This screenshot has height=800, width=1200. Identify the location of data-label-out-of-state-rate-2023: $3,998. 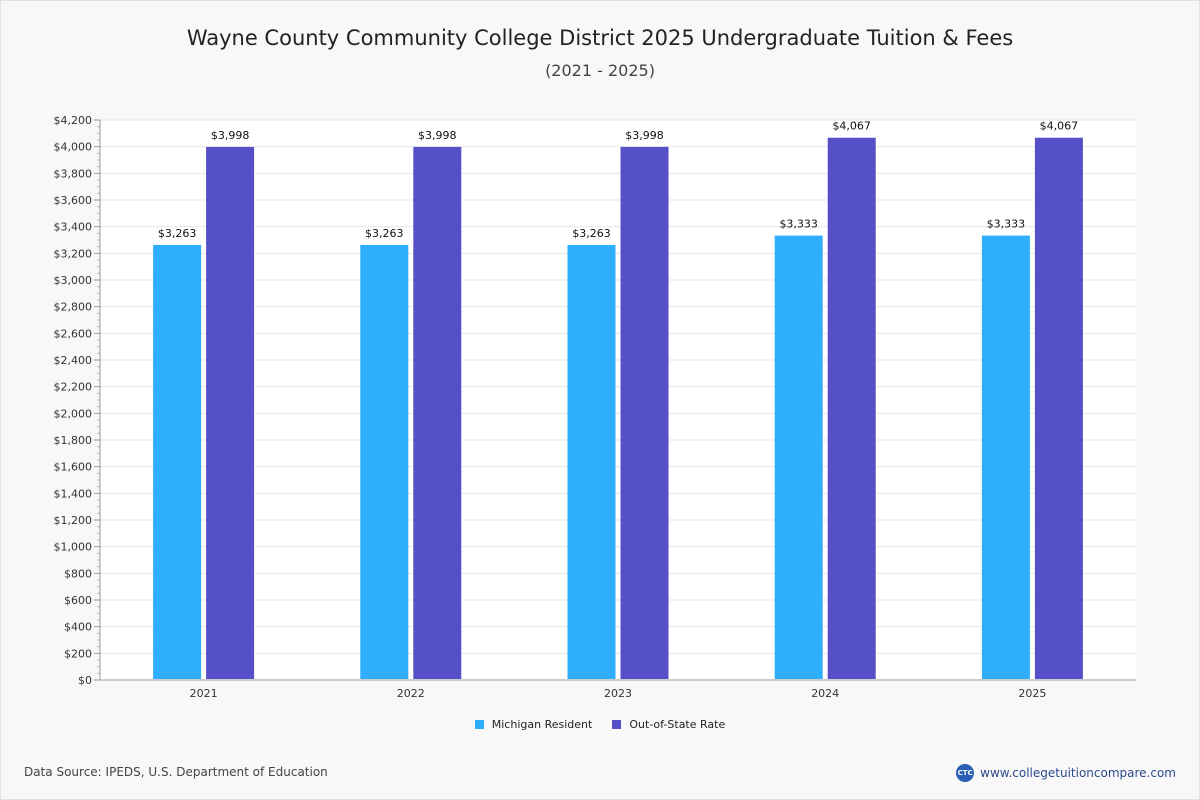
(644, 135).